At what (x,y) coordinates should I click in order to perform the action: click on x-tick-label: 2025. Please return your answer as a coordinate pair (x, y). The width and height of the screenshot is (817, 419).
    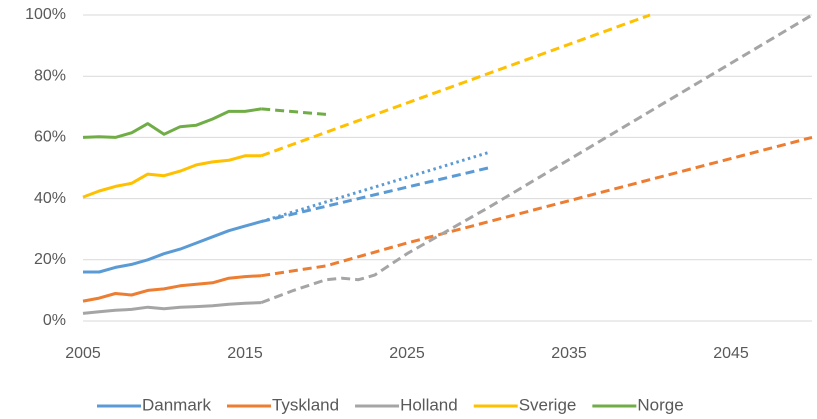
    Looking at the image, I should click on (407, 353).